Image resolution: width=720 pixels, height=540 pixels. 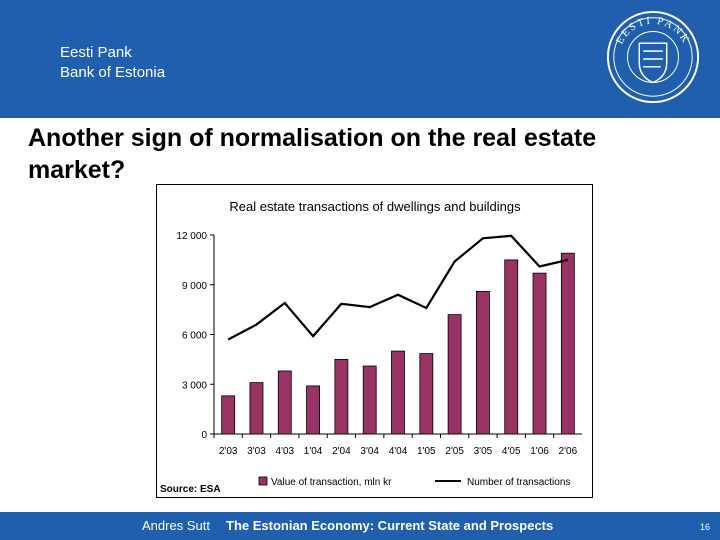 What do you see at coordinates (426, 451) in the screenshot?
I see `x-tick-label: 1'05` at bounding box center [426, 451].